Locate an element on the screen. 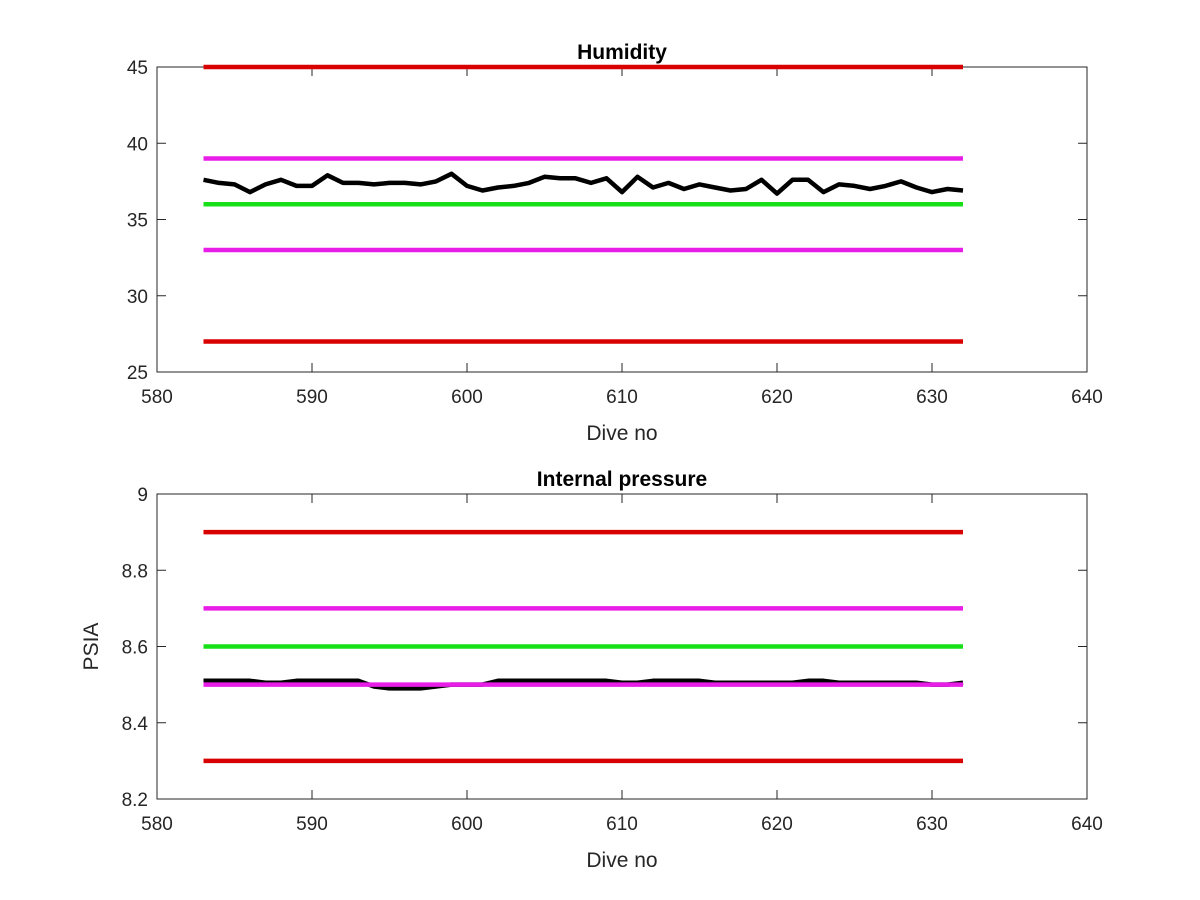  y-tick-label: 35 is located at coordinates (137, 221).